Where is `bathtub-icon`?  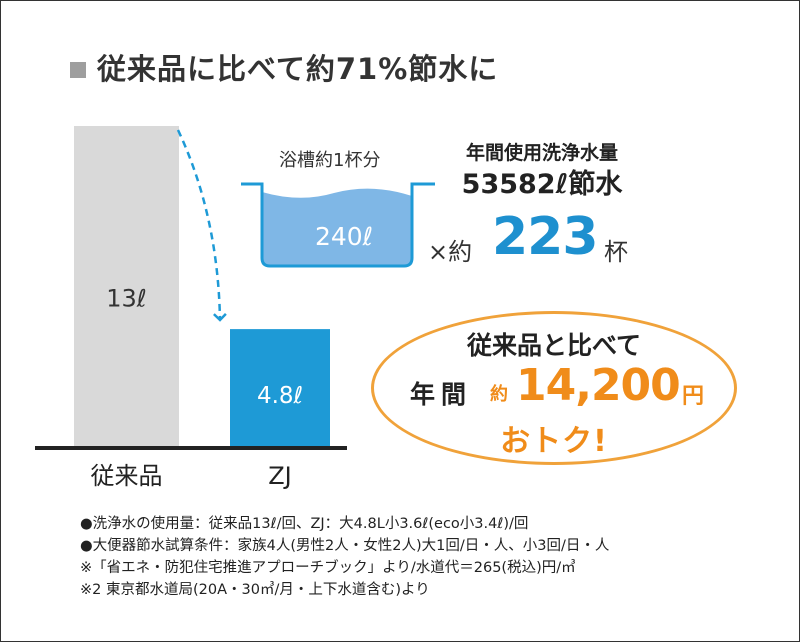 bathtub-icon is located at coordinates (338, 225).